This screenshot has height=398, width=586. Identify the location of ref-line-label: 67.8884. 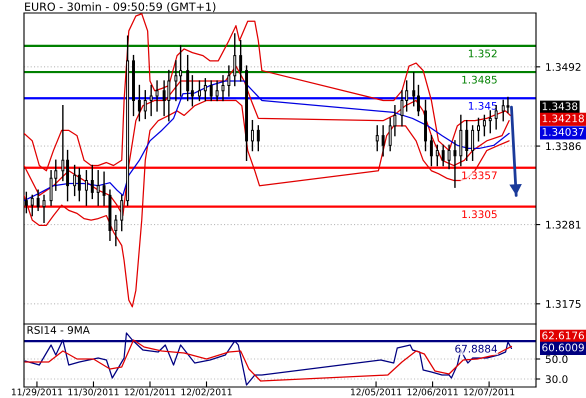
(476, 348).